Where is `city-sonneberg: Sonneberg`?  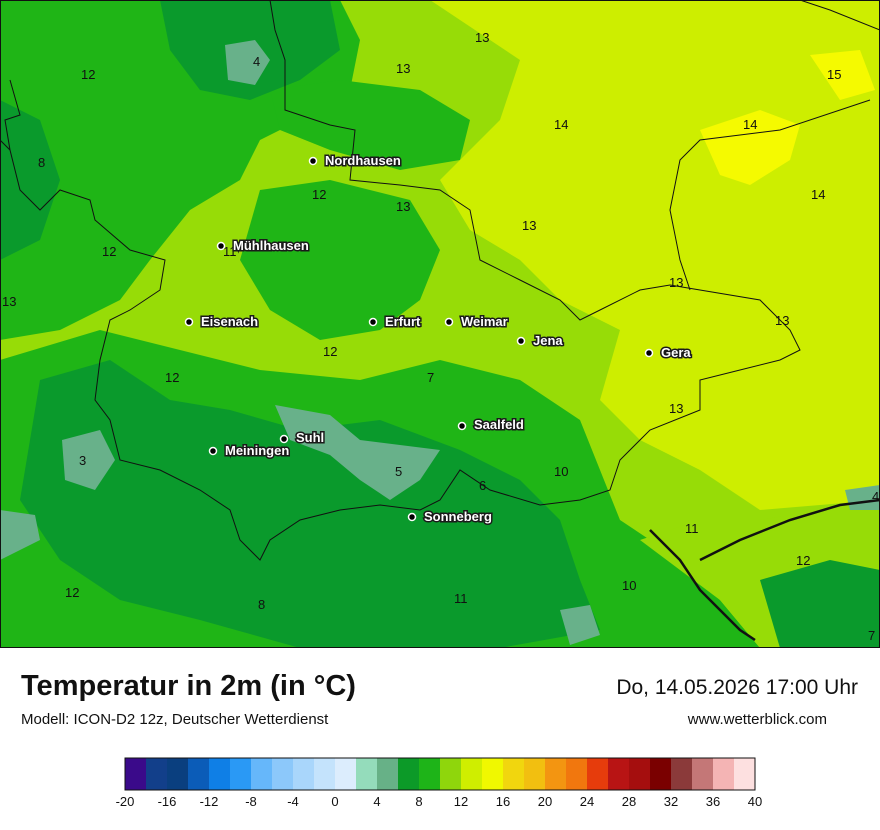
city-sonneberg: Sonneberg is located at coordinates (450, 517).